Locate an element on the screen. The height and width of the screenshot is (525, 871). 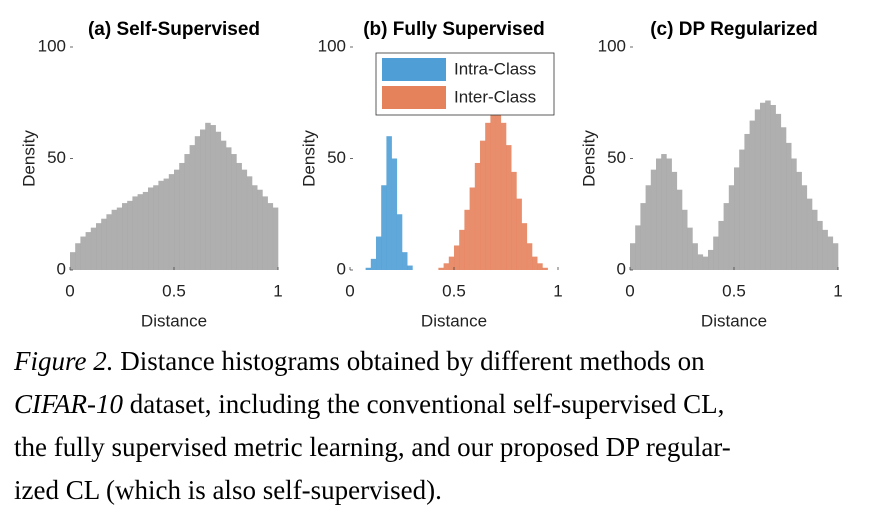
legend-swatch is located at coordinates (414, 69).